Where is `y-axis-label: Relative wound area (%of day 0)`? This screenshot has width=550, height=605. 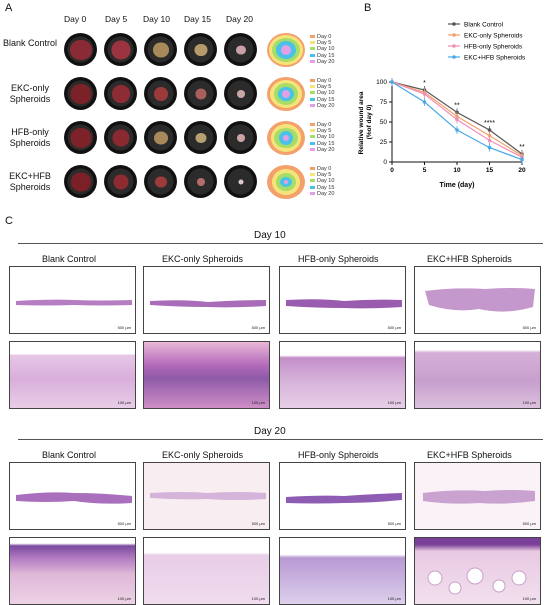
y-axis-label: Relative wound area (%of day 0) is located at coordinates (365, 122).